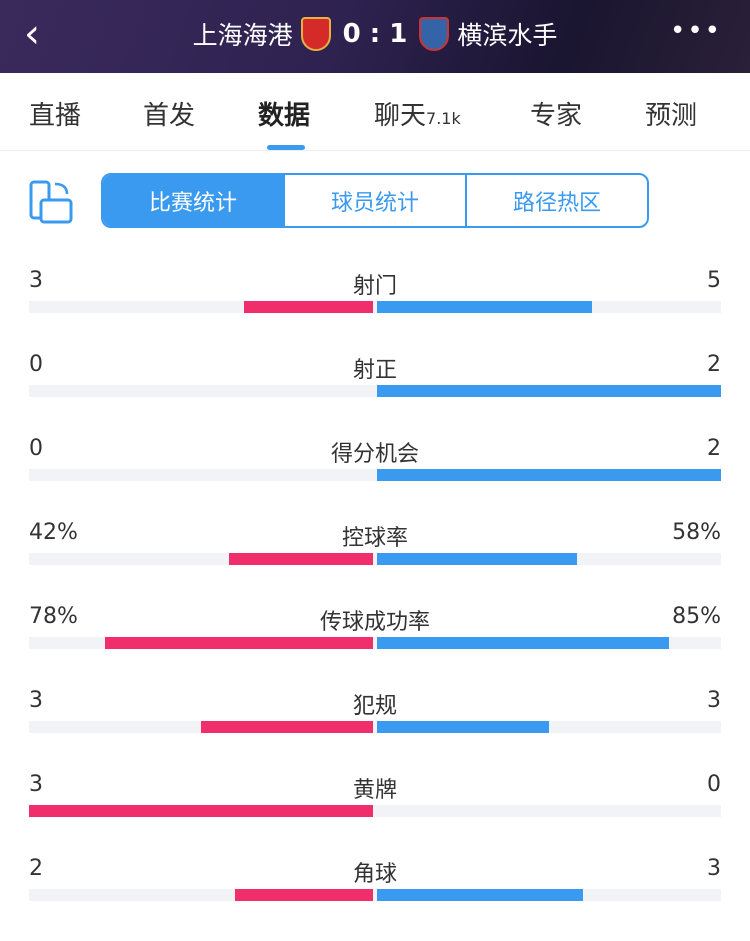 The image size is (750, 941). I want to click on away-value: 85%, so click(696, 616).